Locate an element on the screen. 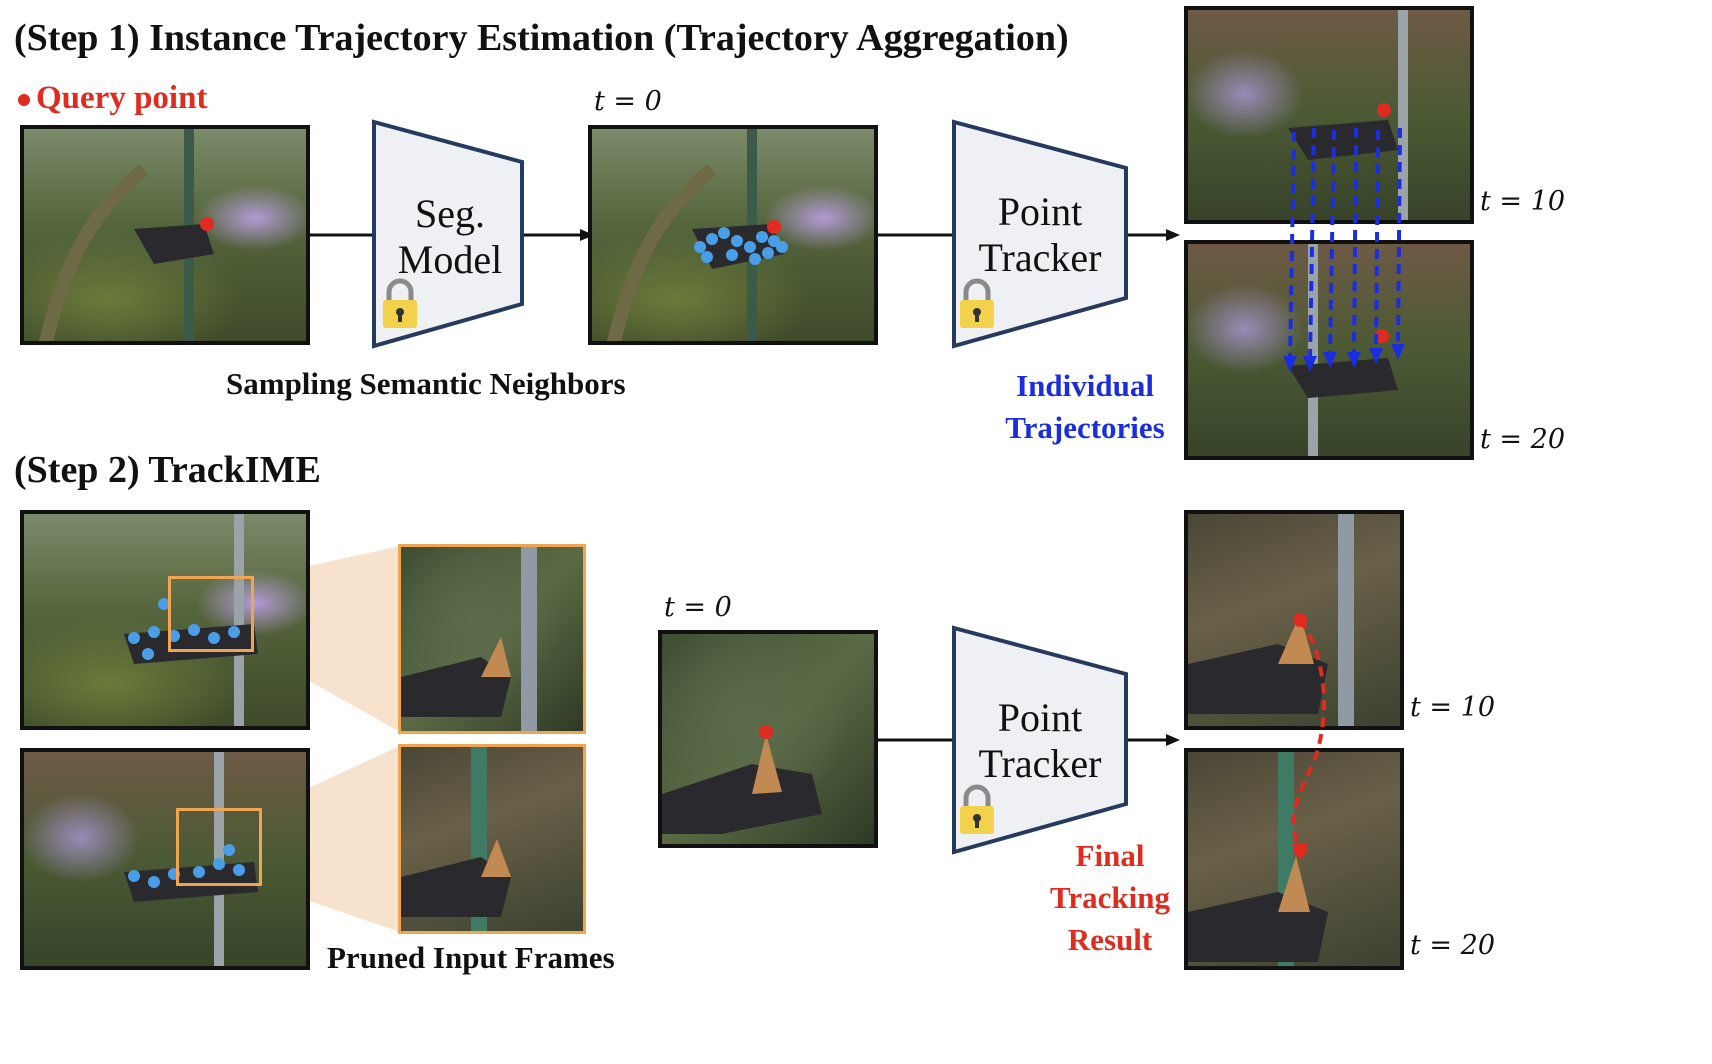 This screenshot has width=1712, height=1064. point-tracker-block-step1 is located at coordinates (1040, 234).